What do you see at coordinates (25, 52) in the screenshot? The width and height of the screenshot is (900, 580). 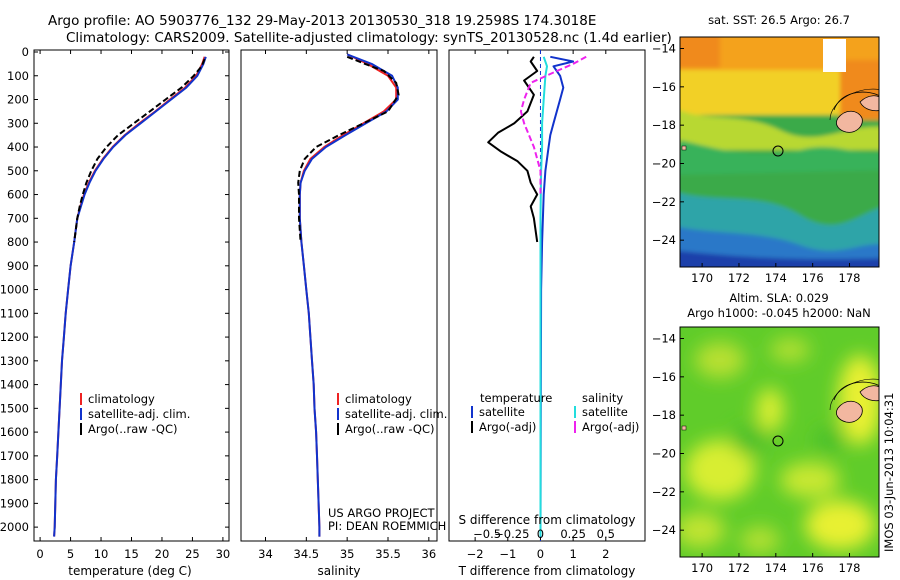 I see `depth-tick-label: 0` at bounding box center [25, 52].